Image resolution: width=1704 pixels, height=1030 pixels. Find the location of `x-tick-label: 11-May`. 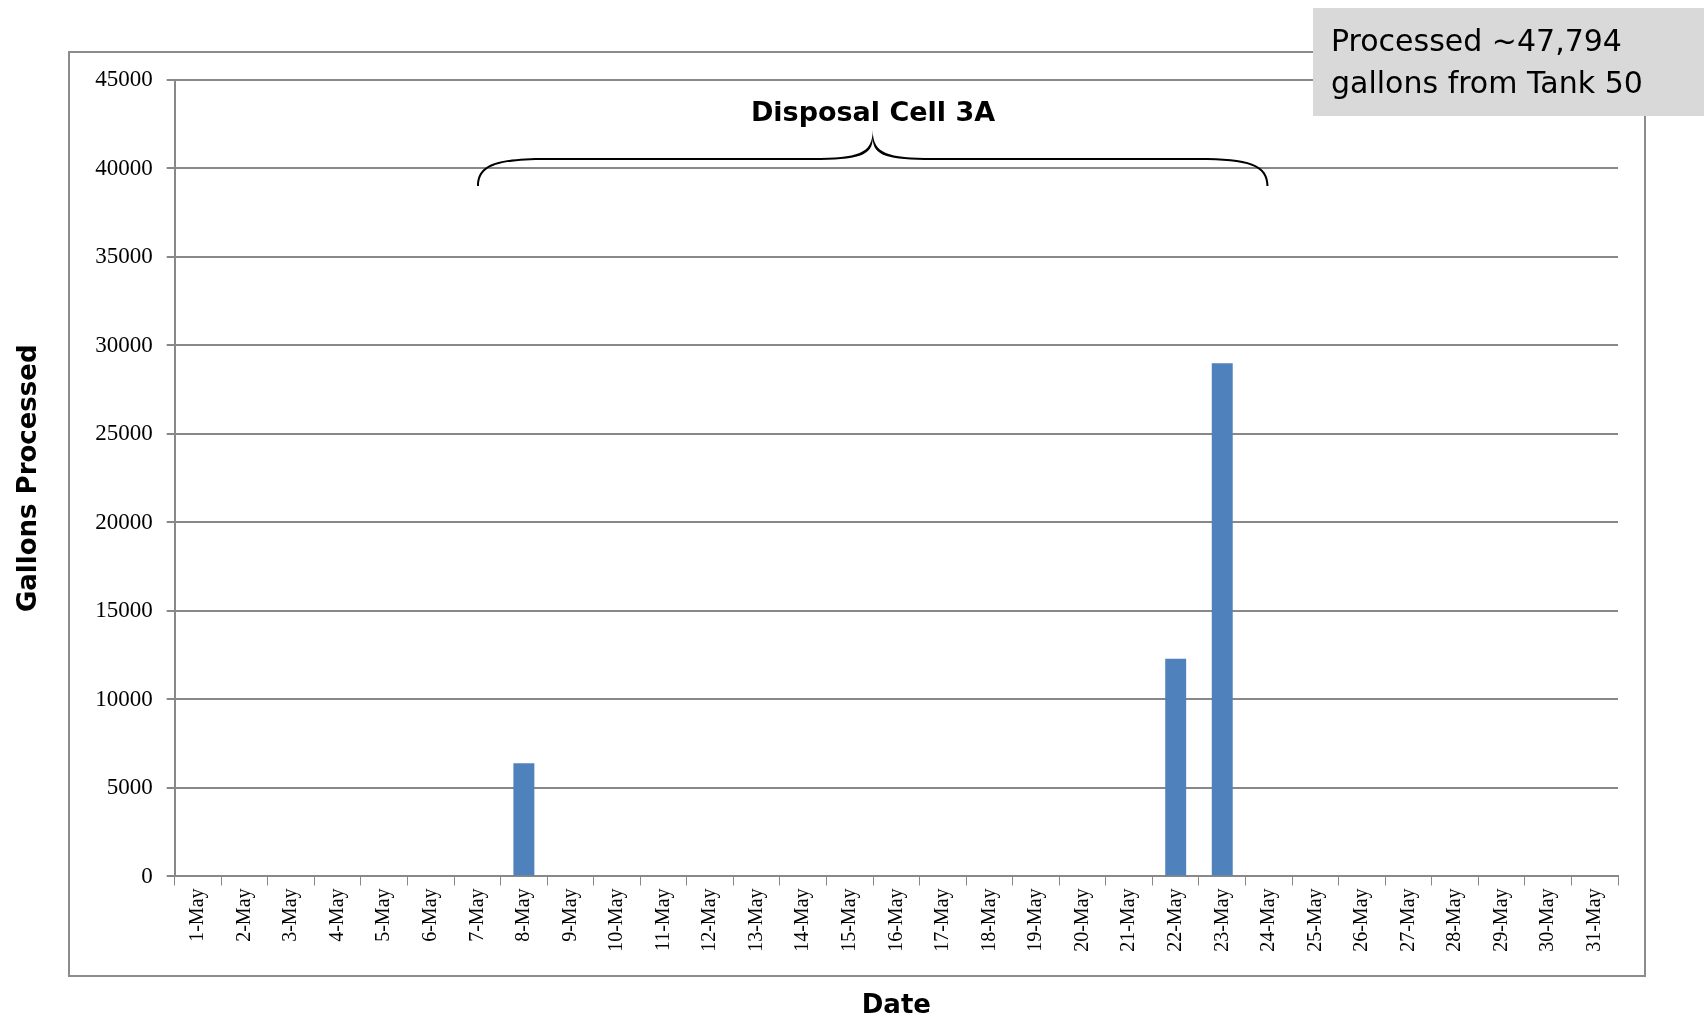

x-tick-label: 11-May is located at coordinates (662, 920).